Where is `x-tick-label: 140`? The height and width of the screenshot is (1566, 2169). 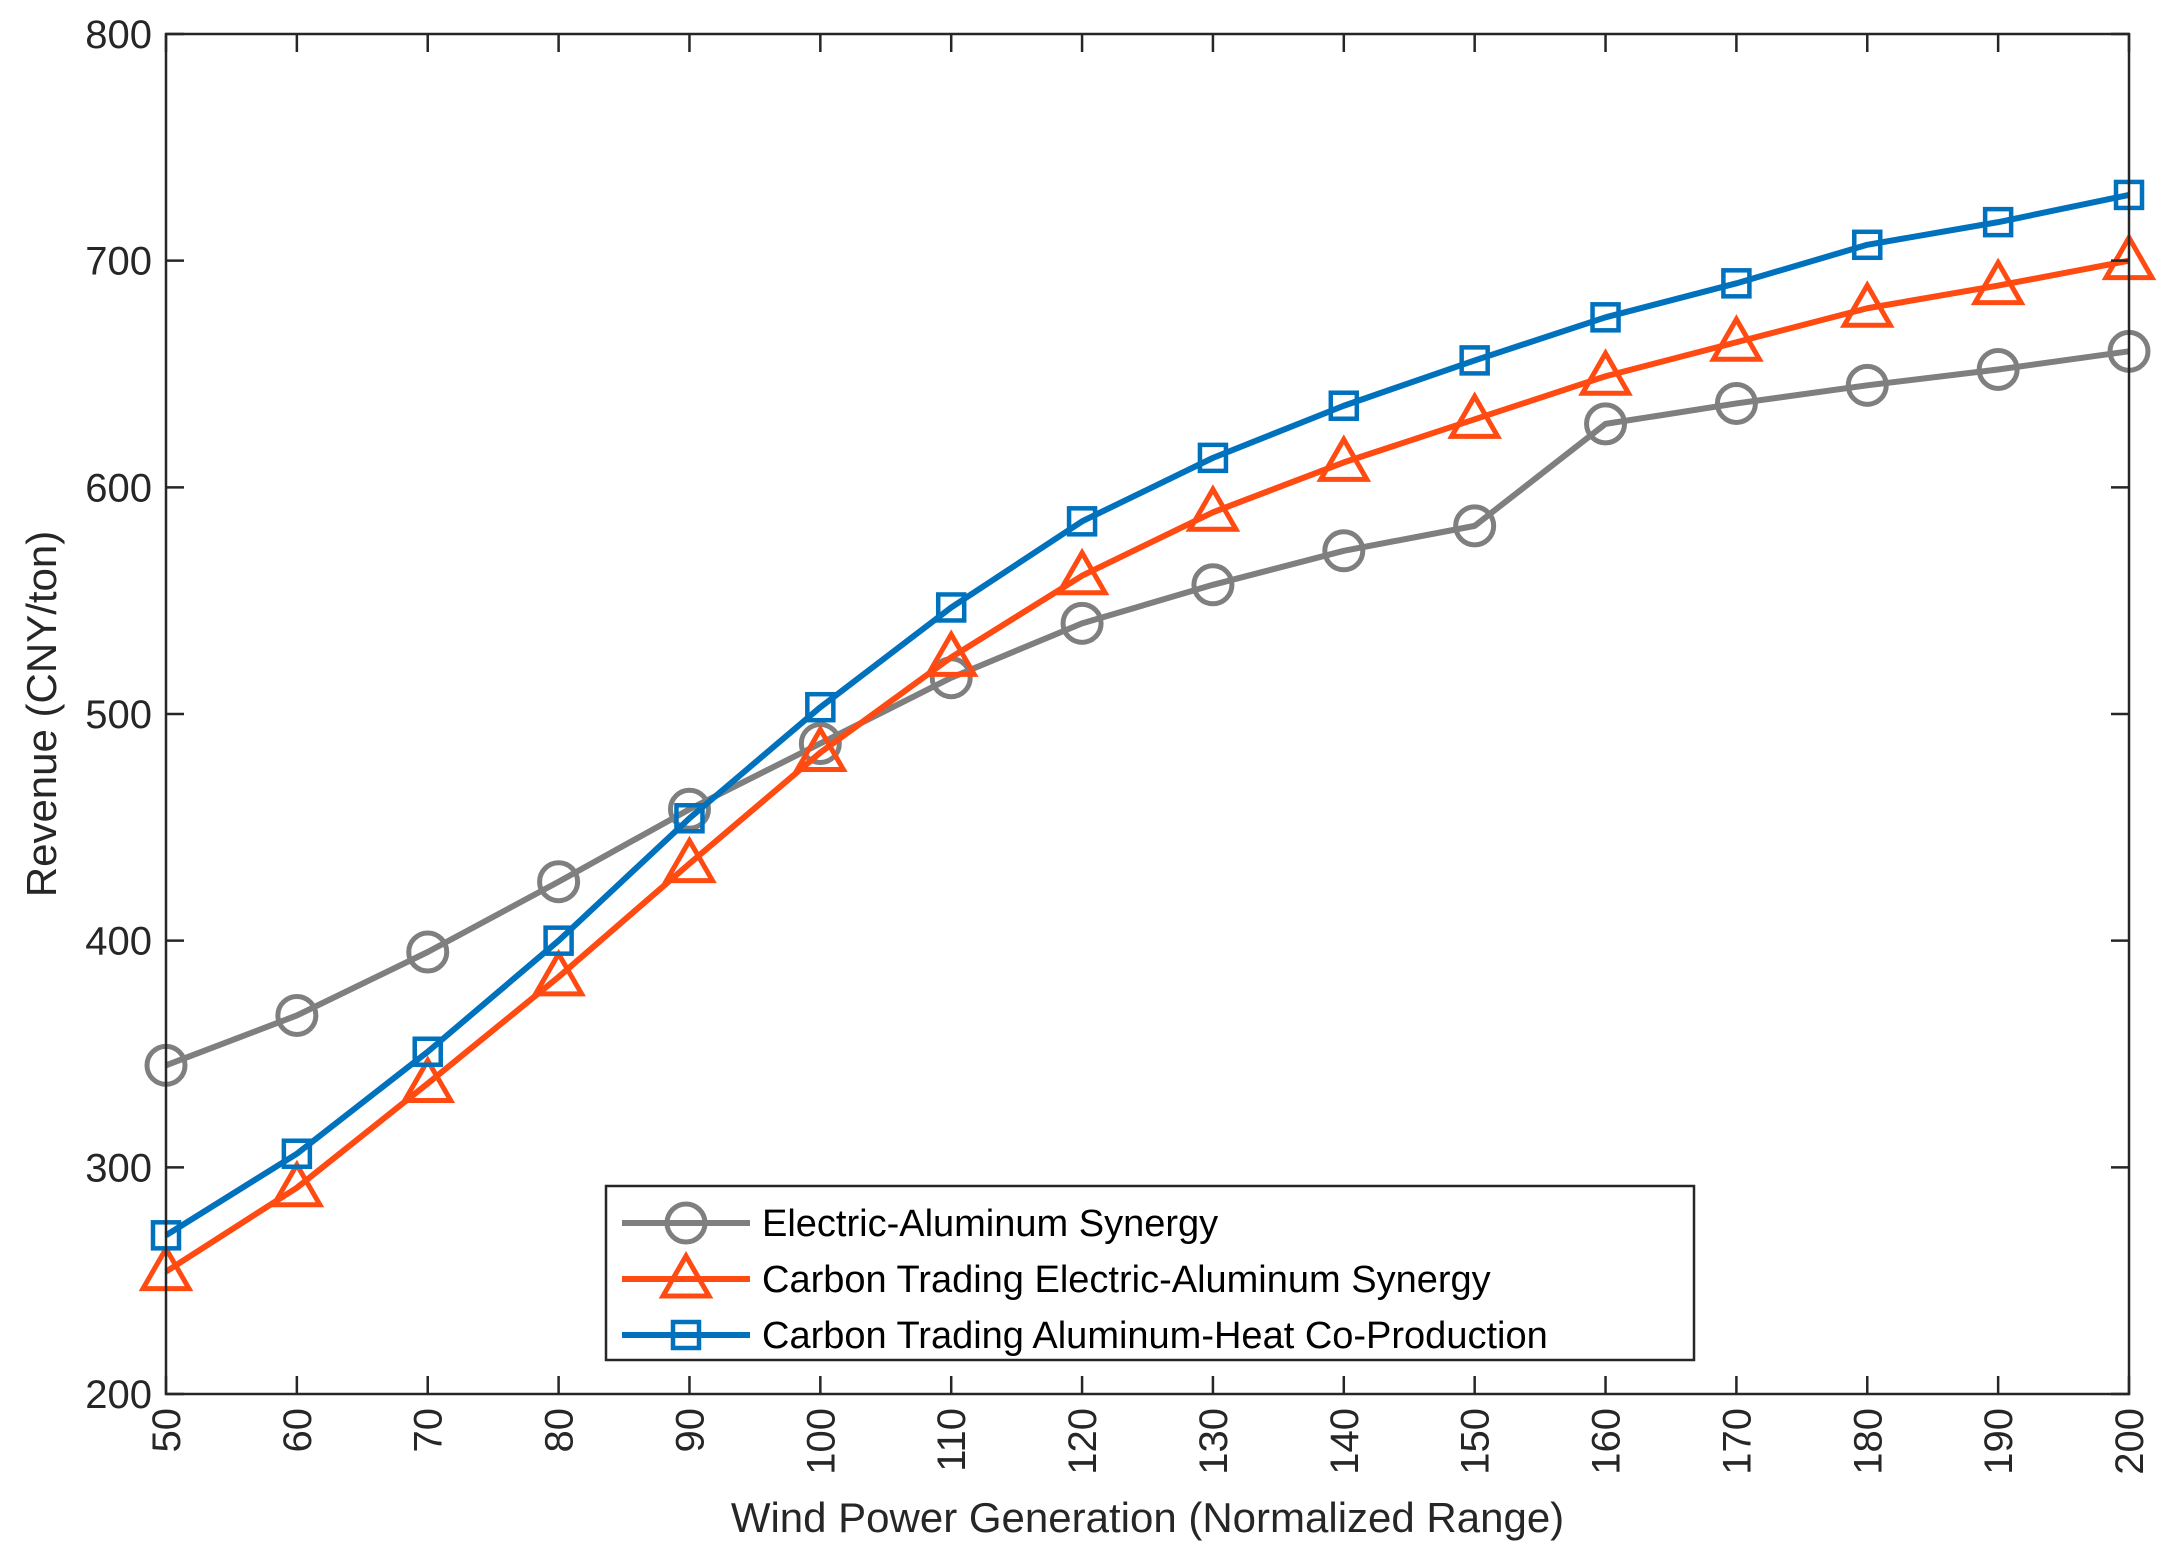 x-tick-label: 140 is located at coordinates (1345, 1441).